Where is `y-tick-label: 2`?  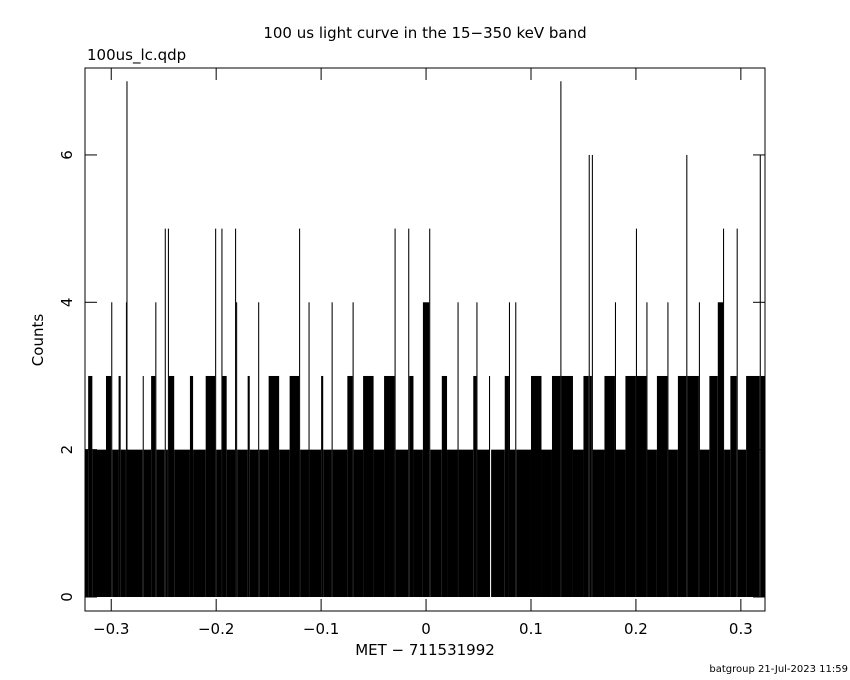 y-tick-label: 2 is located at coordinates (67, 450).